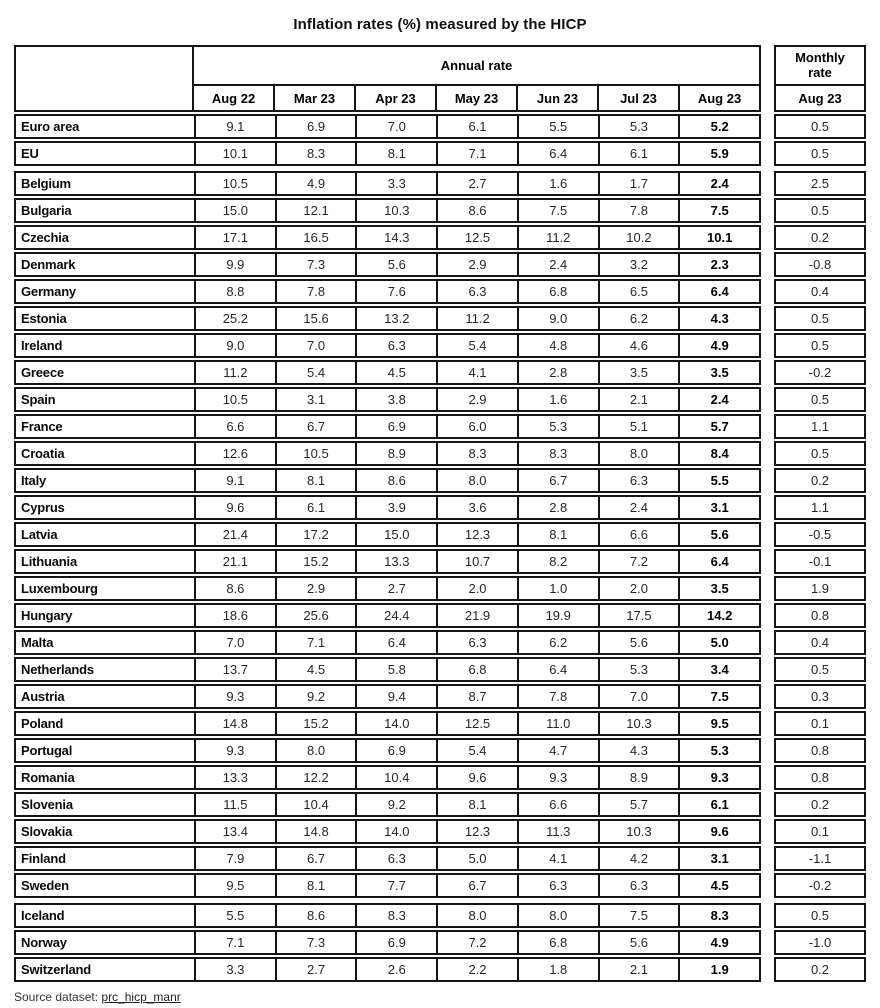 The width and height of the screenshot is (880, 1008). What do you see at coordinates (387, 345) in the screenshot?
I see `table-row: Ireland 9.0 7.0 6.3 5.4 4.8 4.6 4.9` at bounding box center [387, 345].